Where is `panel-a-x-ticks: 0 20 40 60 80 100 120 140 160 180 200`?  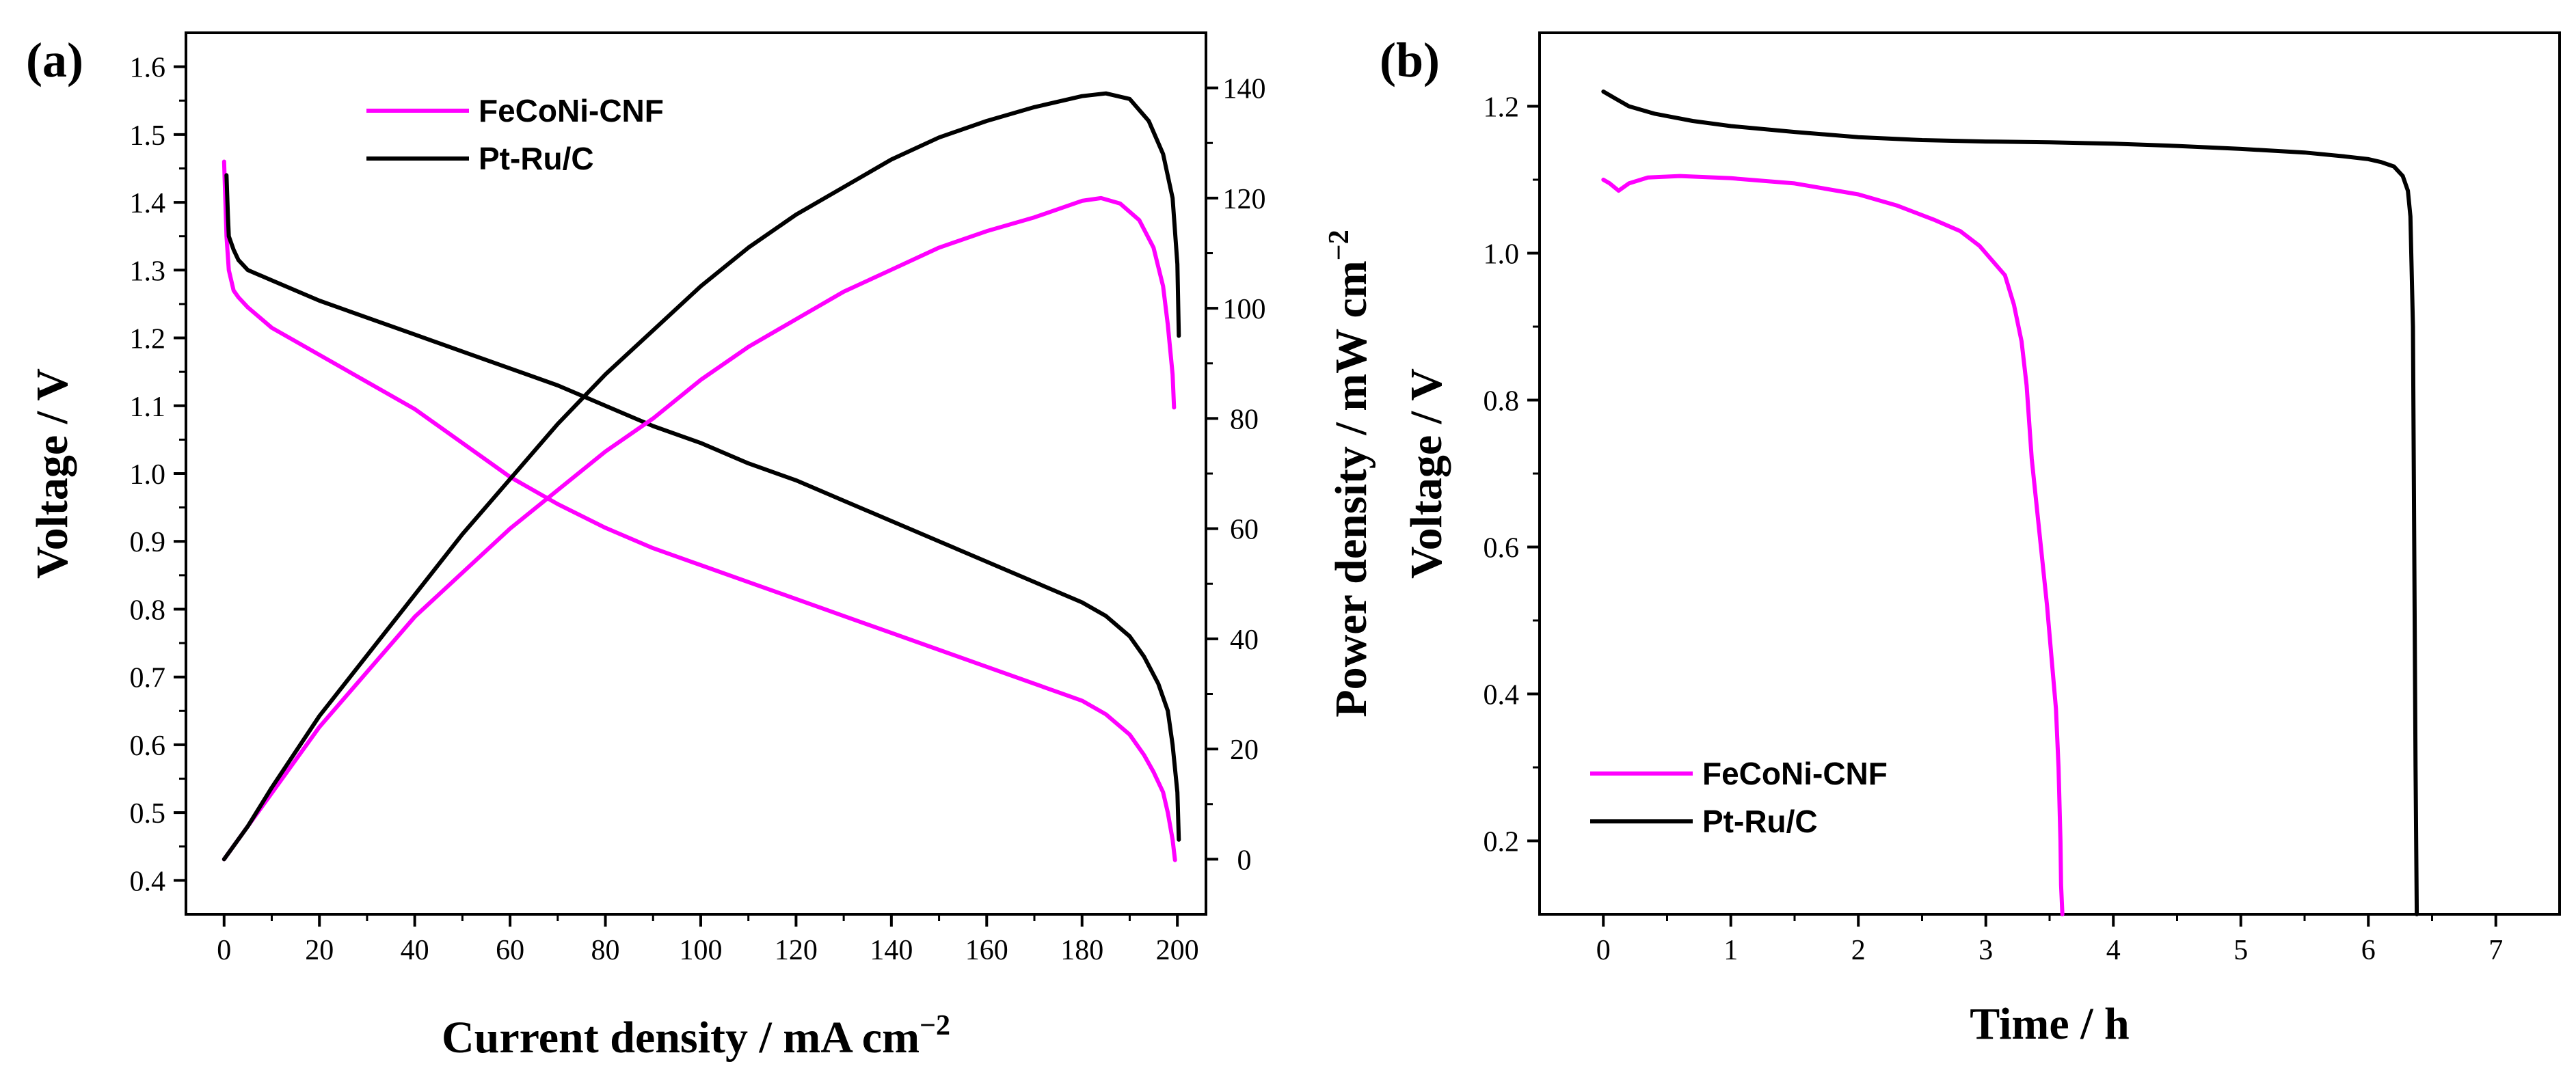 panel-a-x-ticks: 0 20 40 60 80 100 120 140 160 180 200 is located at coordinates (708, 940).